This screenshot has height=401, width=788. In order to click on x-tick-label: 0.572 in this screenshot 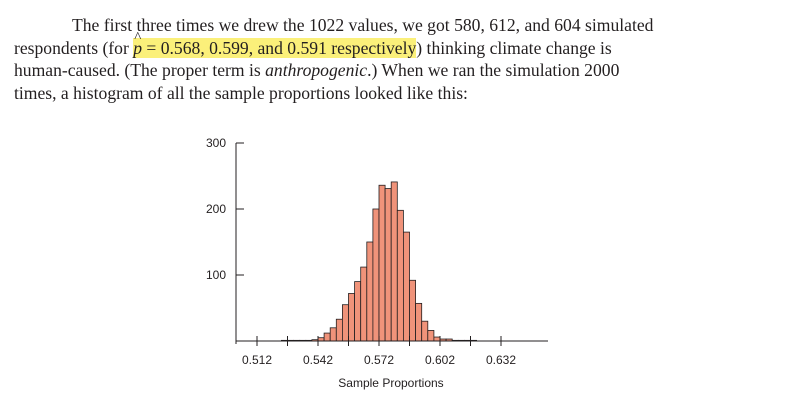, I will do `click(379, 360)`.